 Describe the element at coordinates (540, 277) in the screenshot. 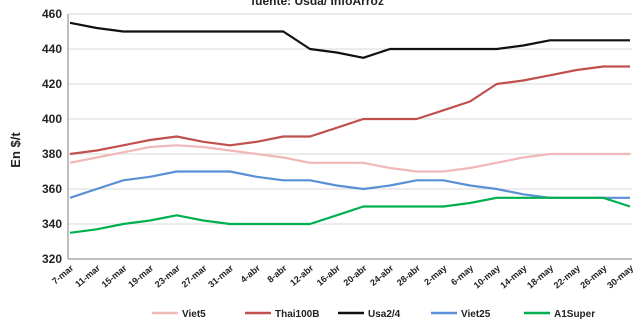

I see `x-tick-label: 18-may` at that location.